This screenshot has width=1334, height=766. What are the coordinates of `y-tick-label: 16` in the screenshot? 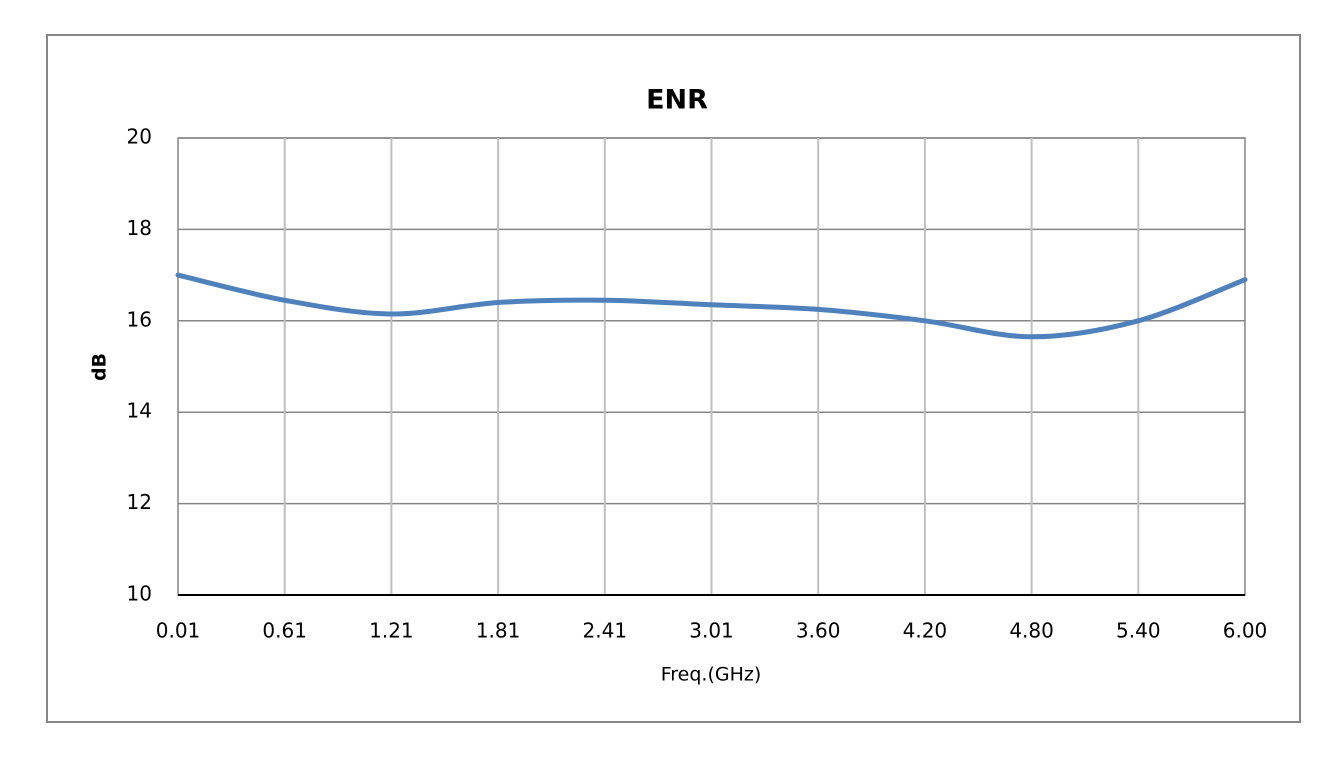 It's located at (139, 319).